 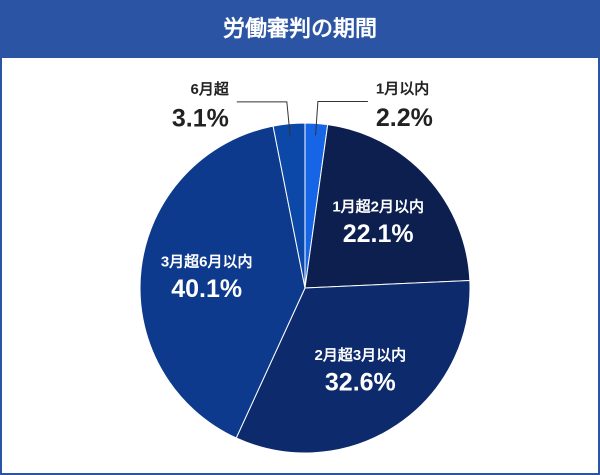 What do you see at coordinates (378, 234) in the screenshot?
I see `slice-value-label: 22.1%` at bounding box center [378, 234].